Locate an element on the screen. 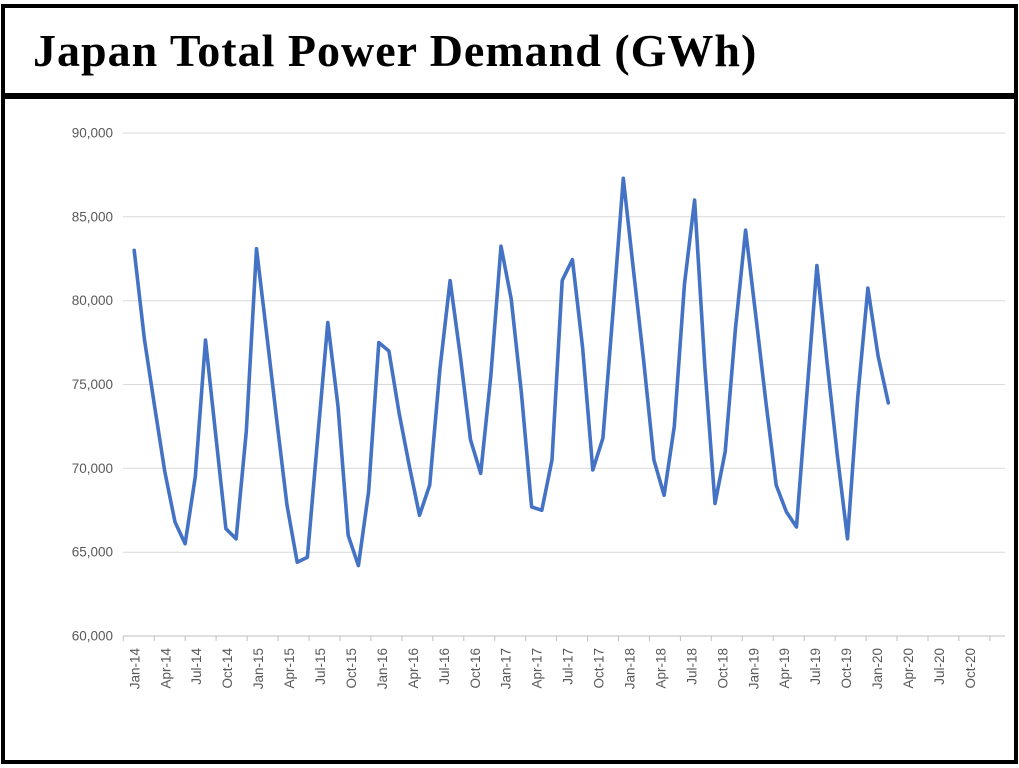 The height and width of the screenshot is (768, 1019). x-tick-label: Oct-20 is located at coordinates (970, 668).